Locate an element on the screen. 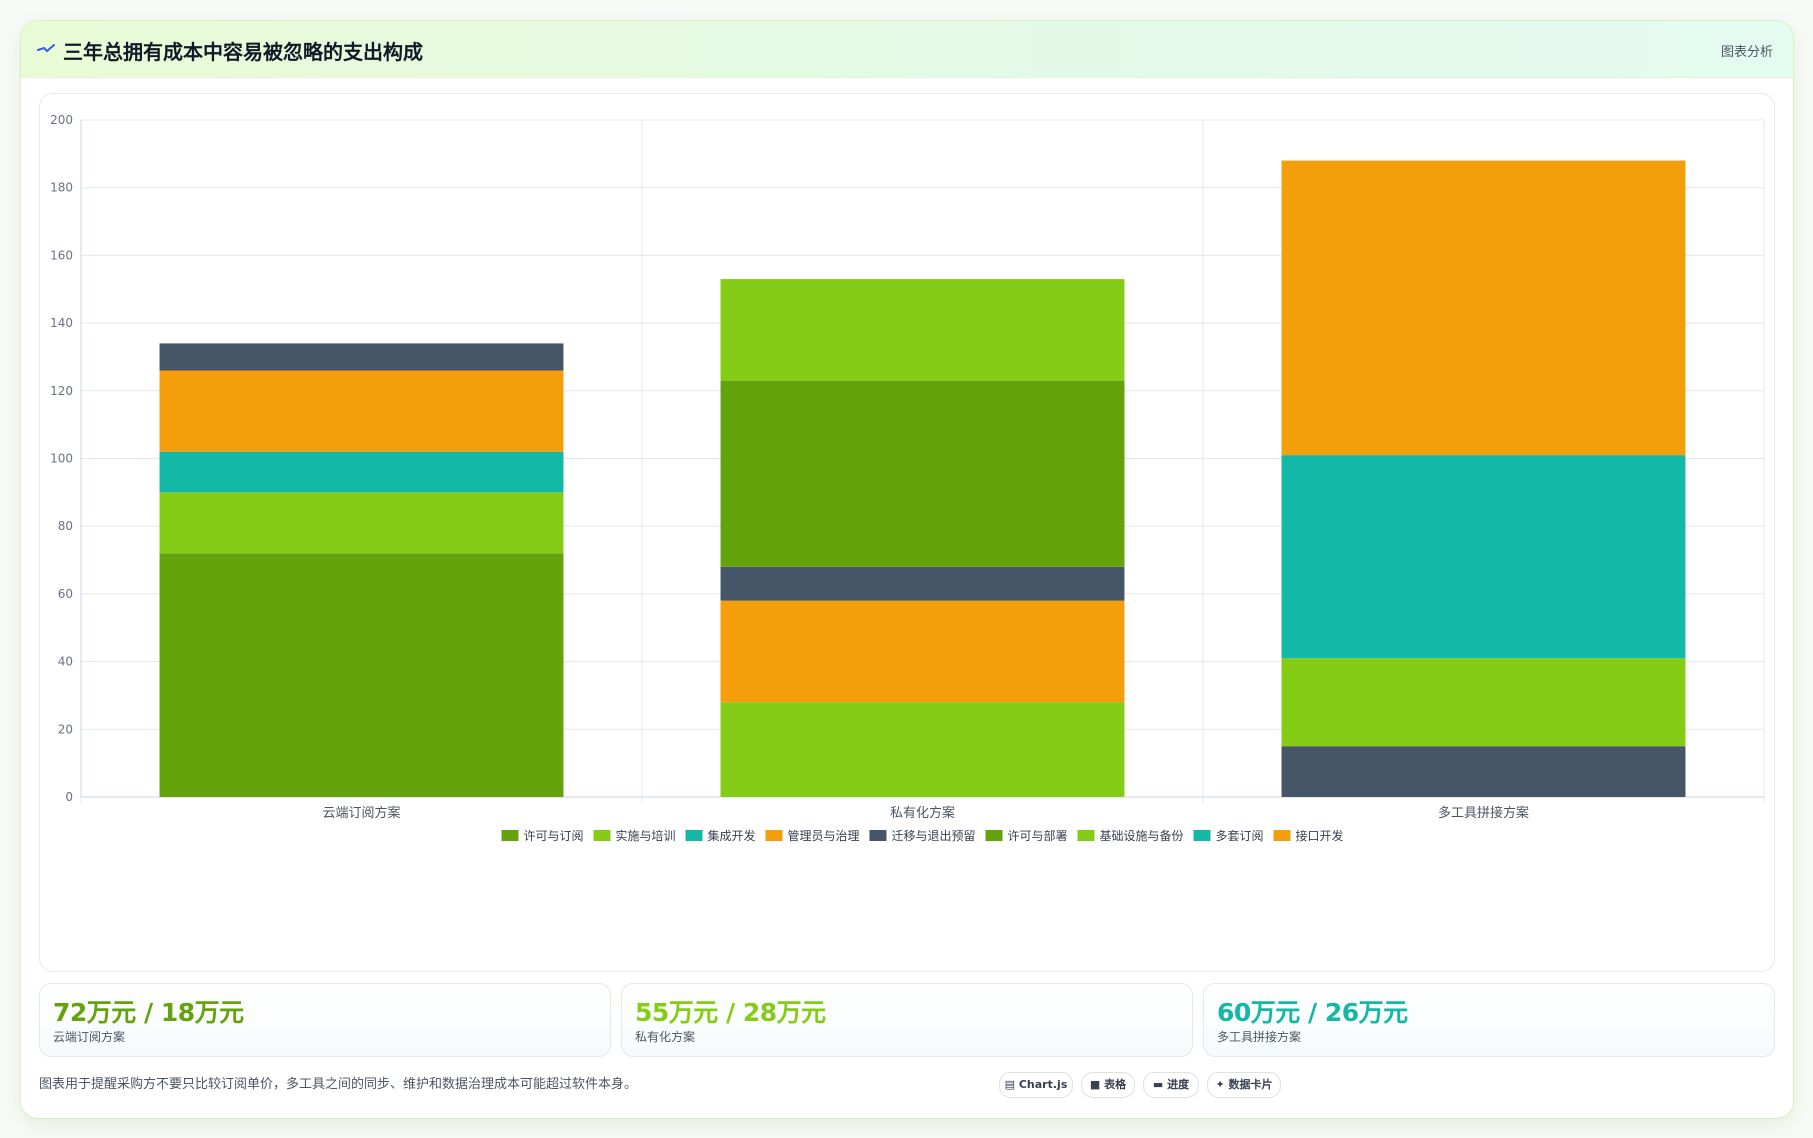  tag-label: 表格 is located at coordinates (1115, 1084).